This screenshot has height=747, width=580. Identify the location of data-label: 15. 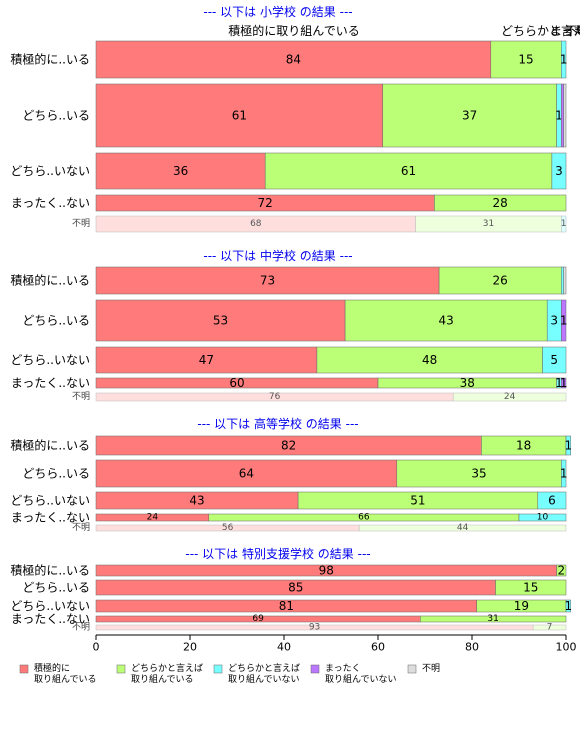
(530, 588).